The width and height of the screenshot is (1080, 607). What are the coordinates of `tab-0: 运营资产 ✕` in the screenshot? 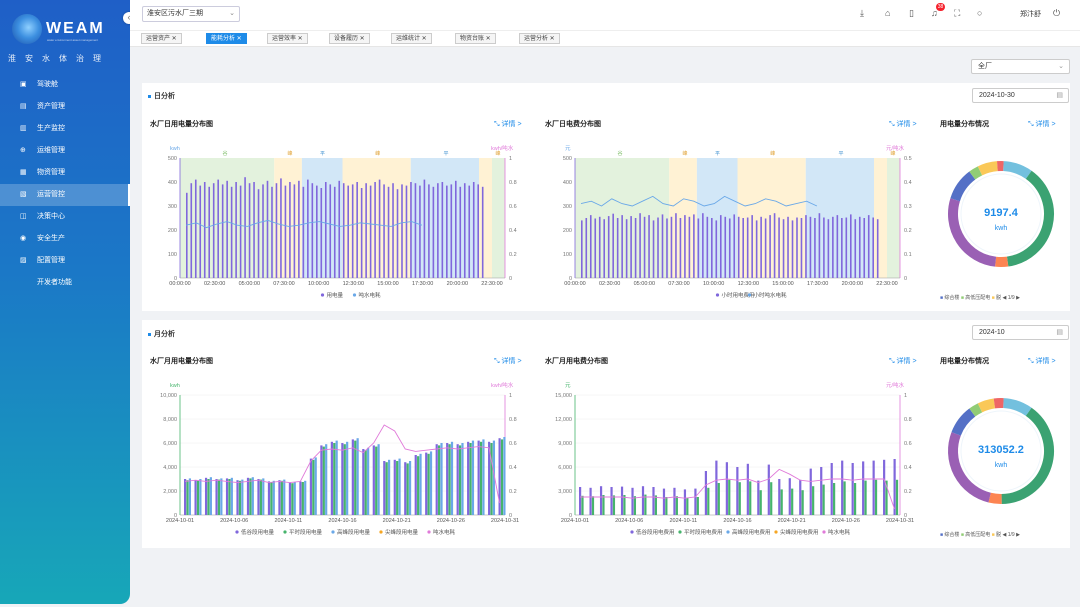 It's located at (161, 38).